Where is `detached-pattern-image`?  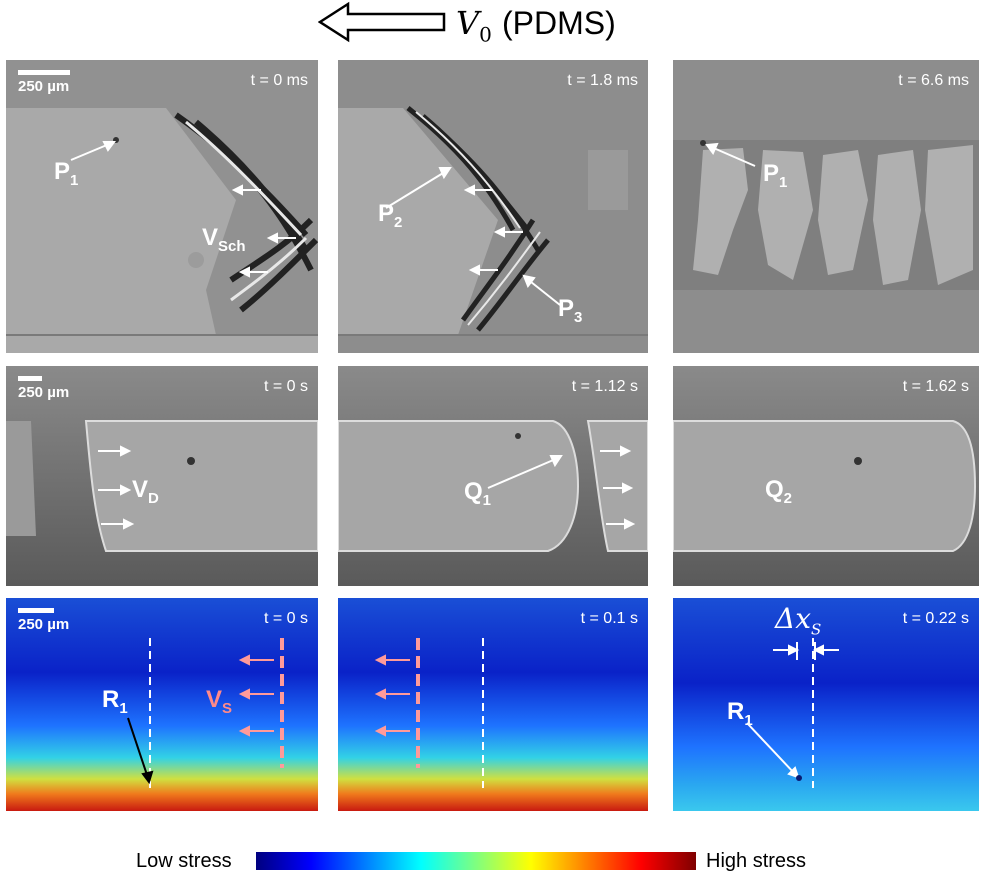
detached-pattern-image is located at coordinates (826, 206).